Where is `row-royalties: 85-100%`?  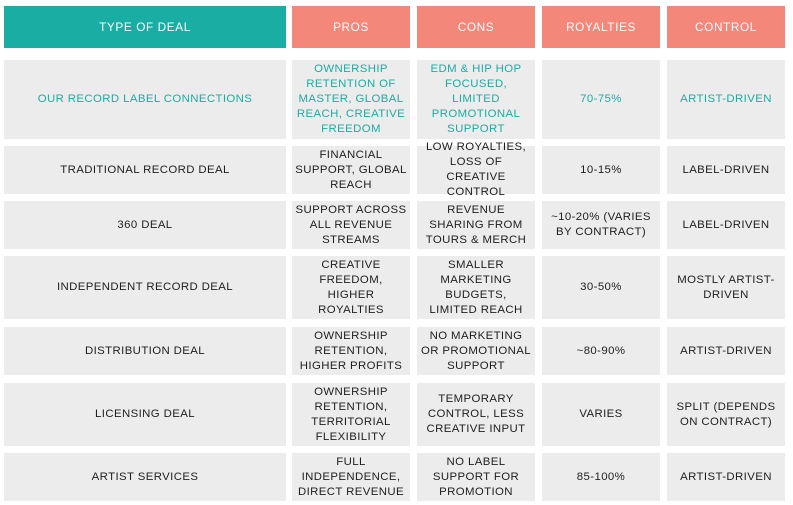 row-royalties: 85-100% is located at coordinates (601, 477).